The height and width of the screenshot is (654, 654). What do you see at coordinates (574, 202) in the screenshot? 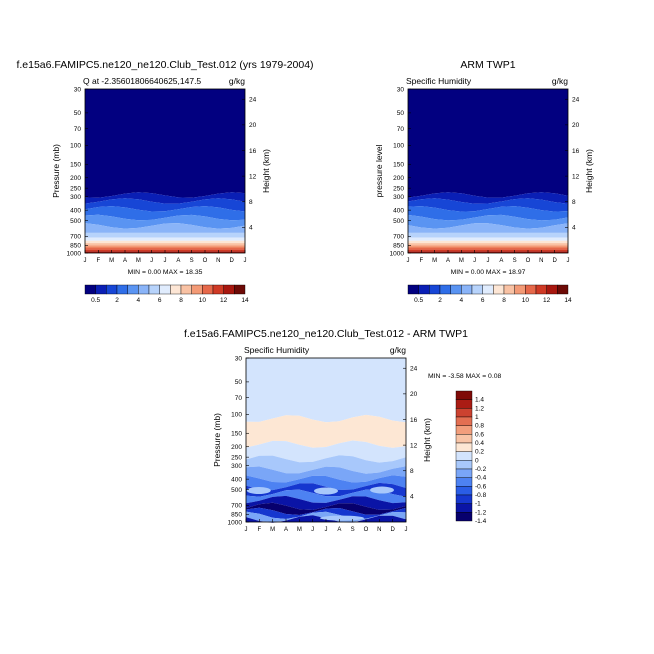
I see `y2-tick-label: 8` at bounding box center [574, 202].